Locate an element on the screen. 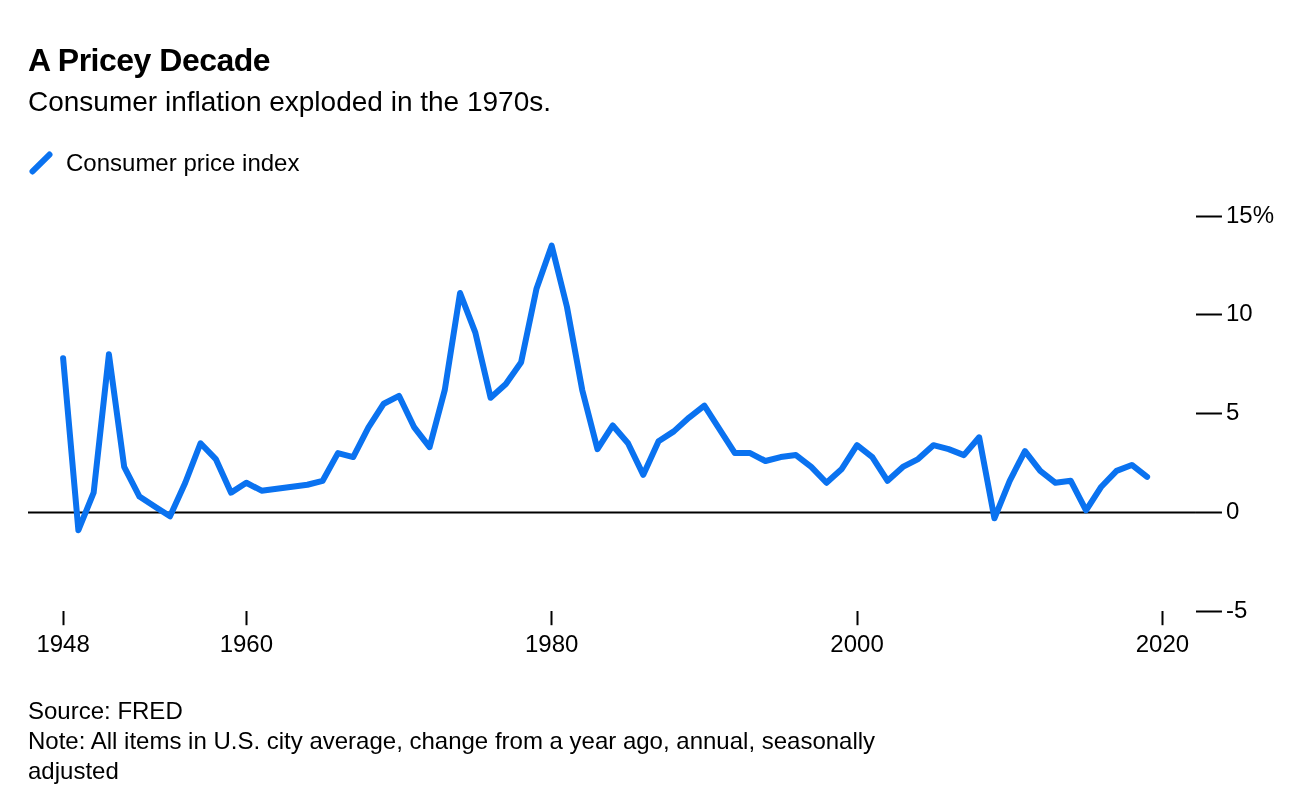  y-tick-label: 10 is located at coordinates (1239, 313).